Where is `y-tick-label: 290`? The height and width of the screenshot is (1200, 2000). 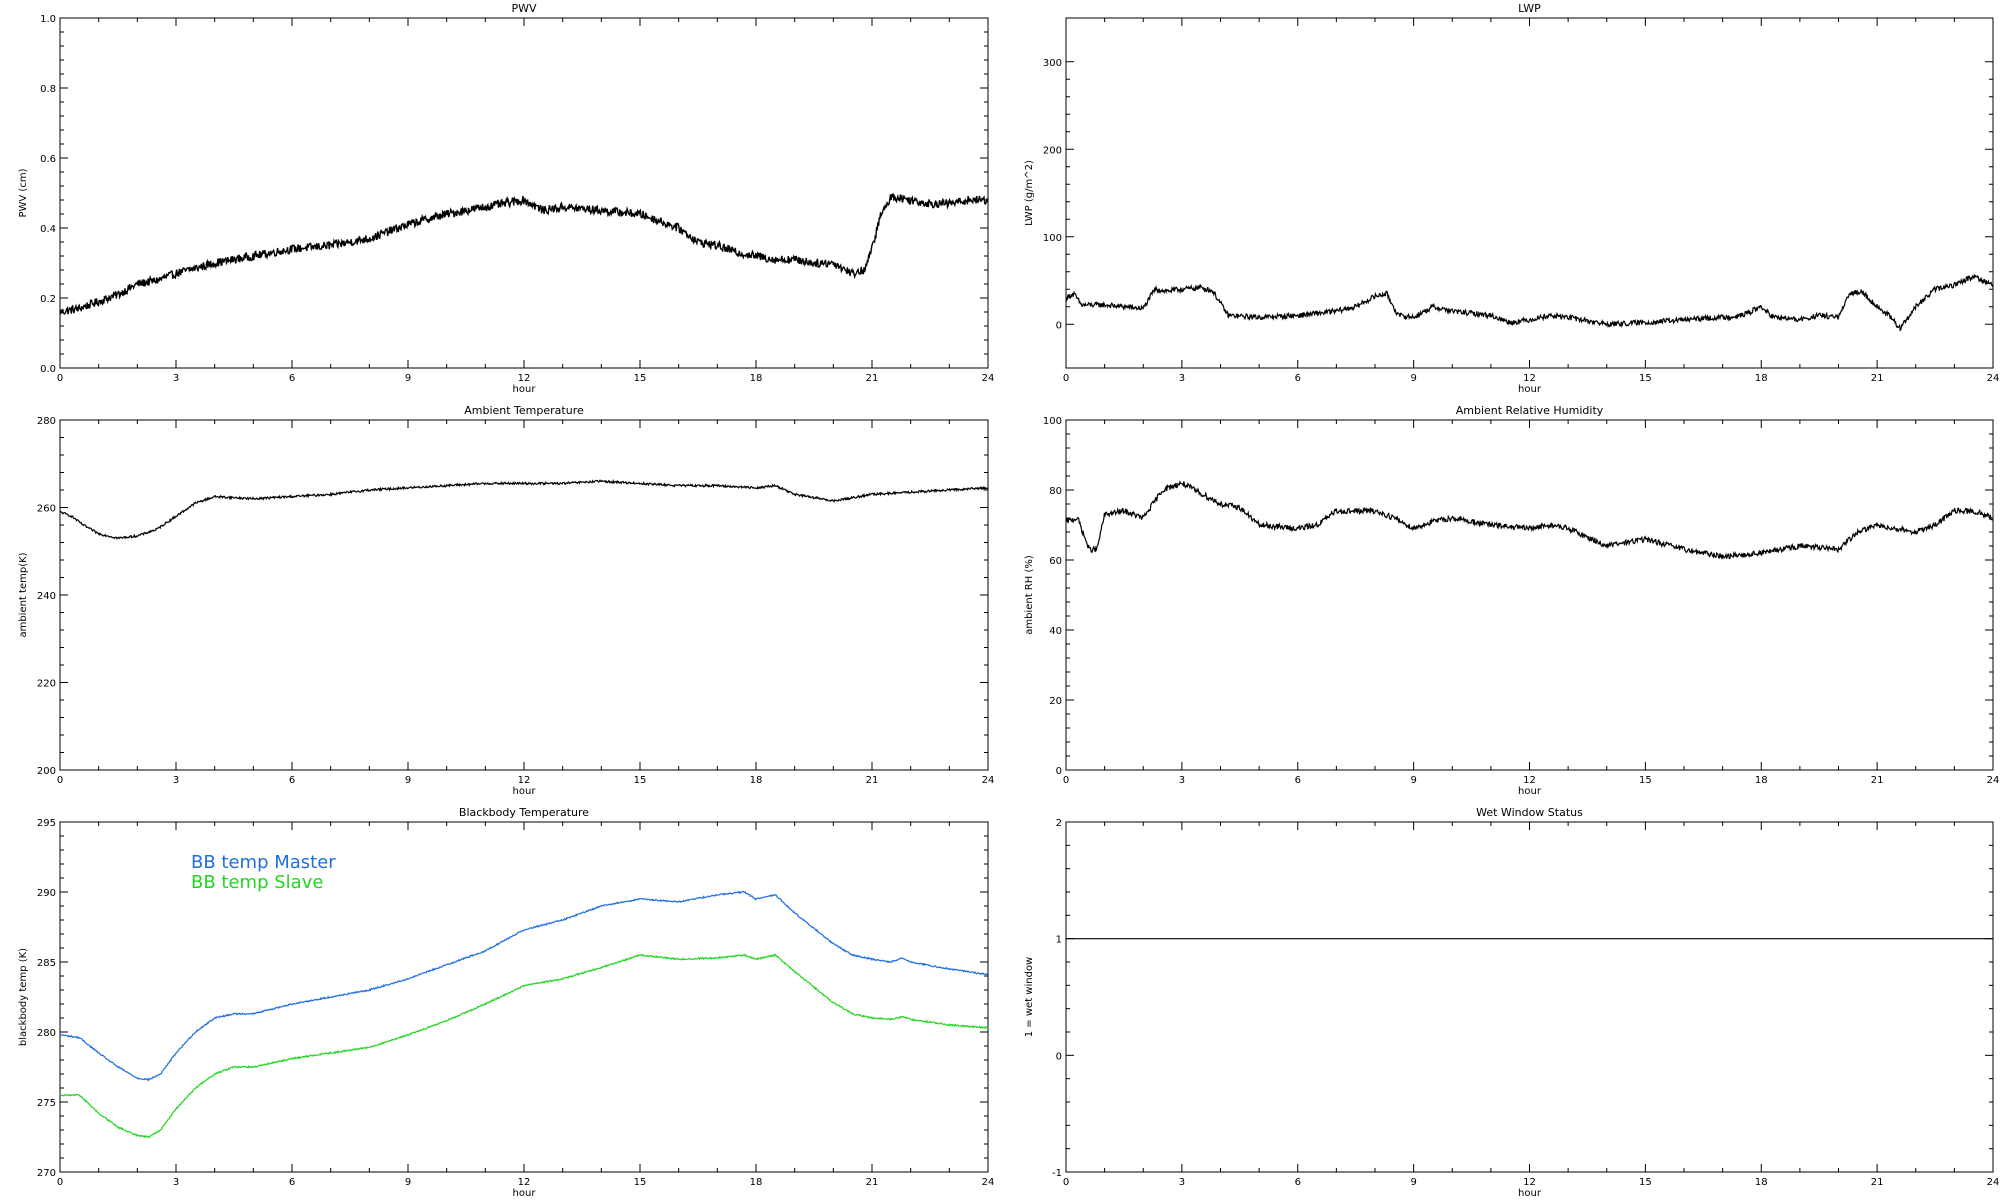
y-tick-label: 290 is located at coordinates (46, 893).